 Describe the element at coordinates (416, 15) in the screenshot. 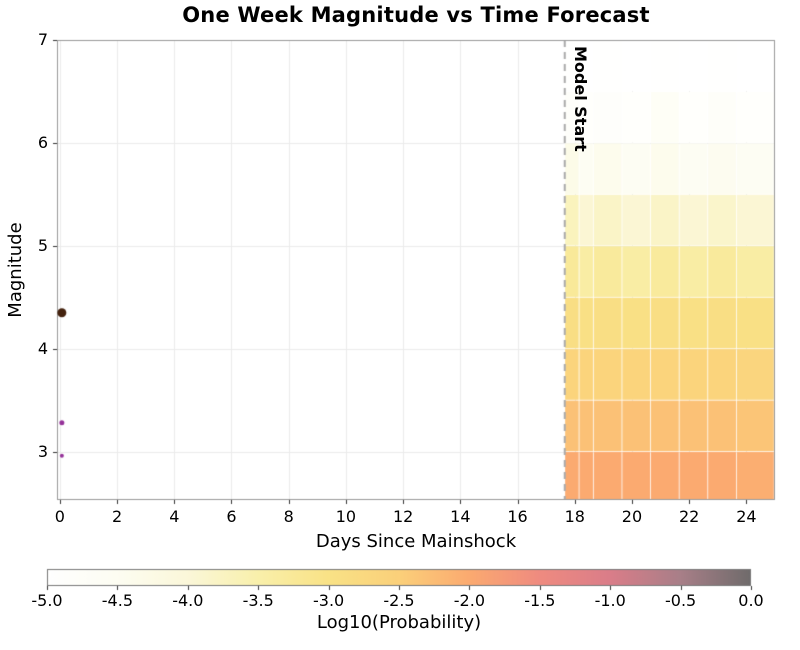

I see `chart-title: One Week Magnitude vs Time Forecast` at that location.